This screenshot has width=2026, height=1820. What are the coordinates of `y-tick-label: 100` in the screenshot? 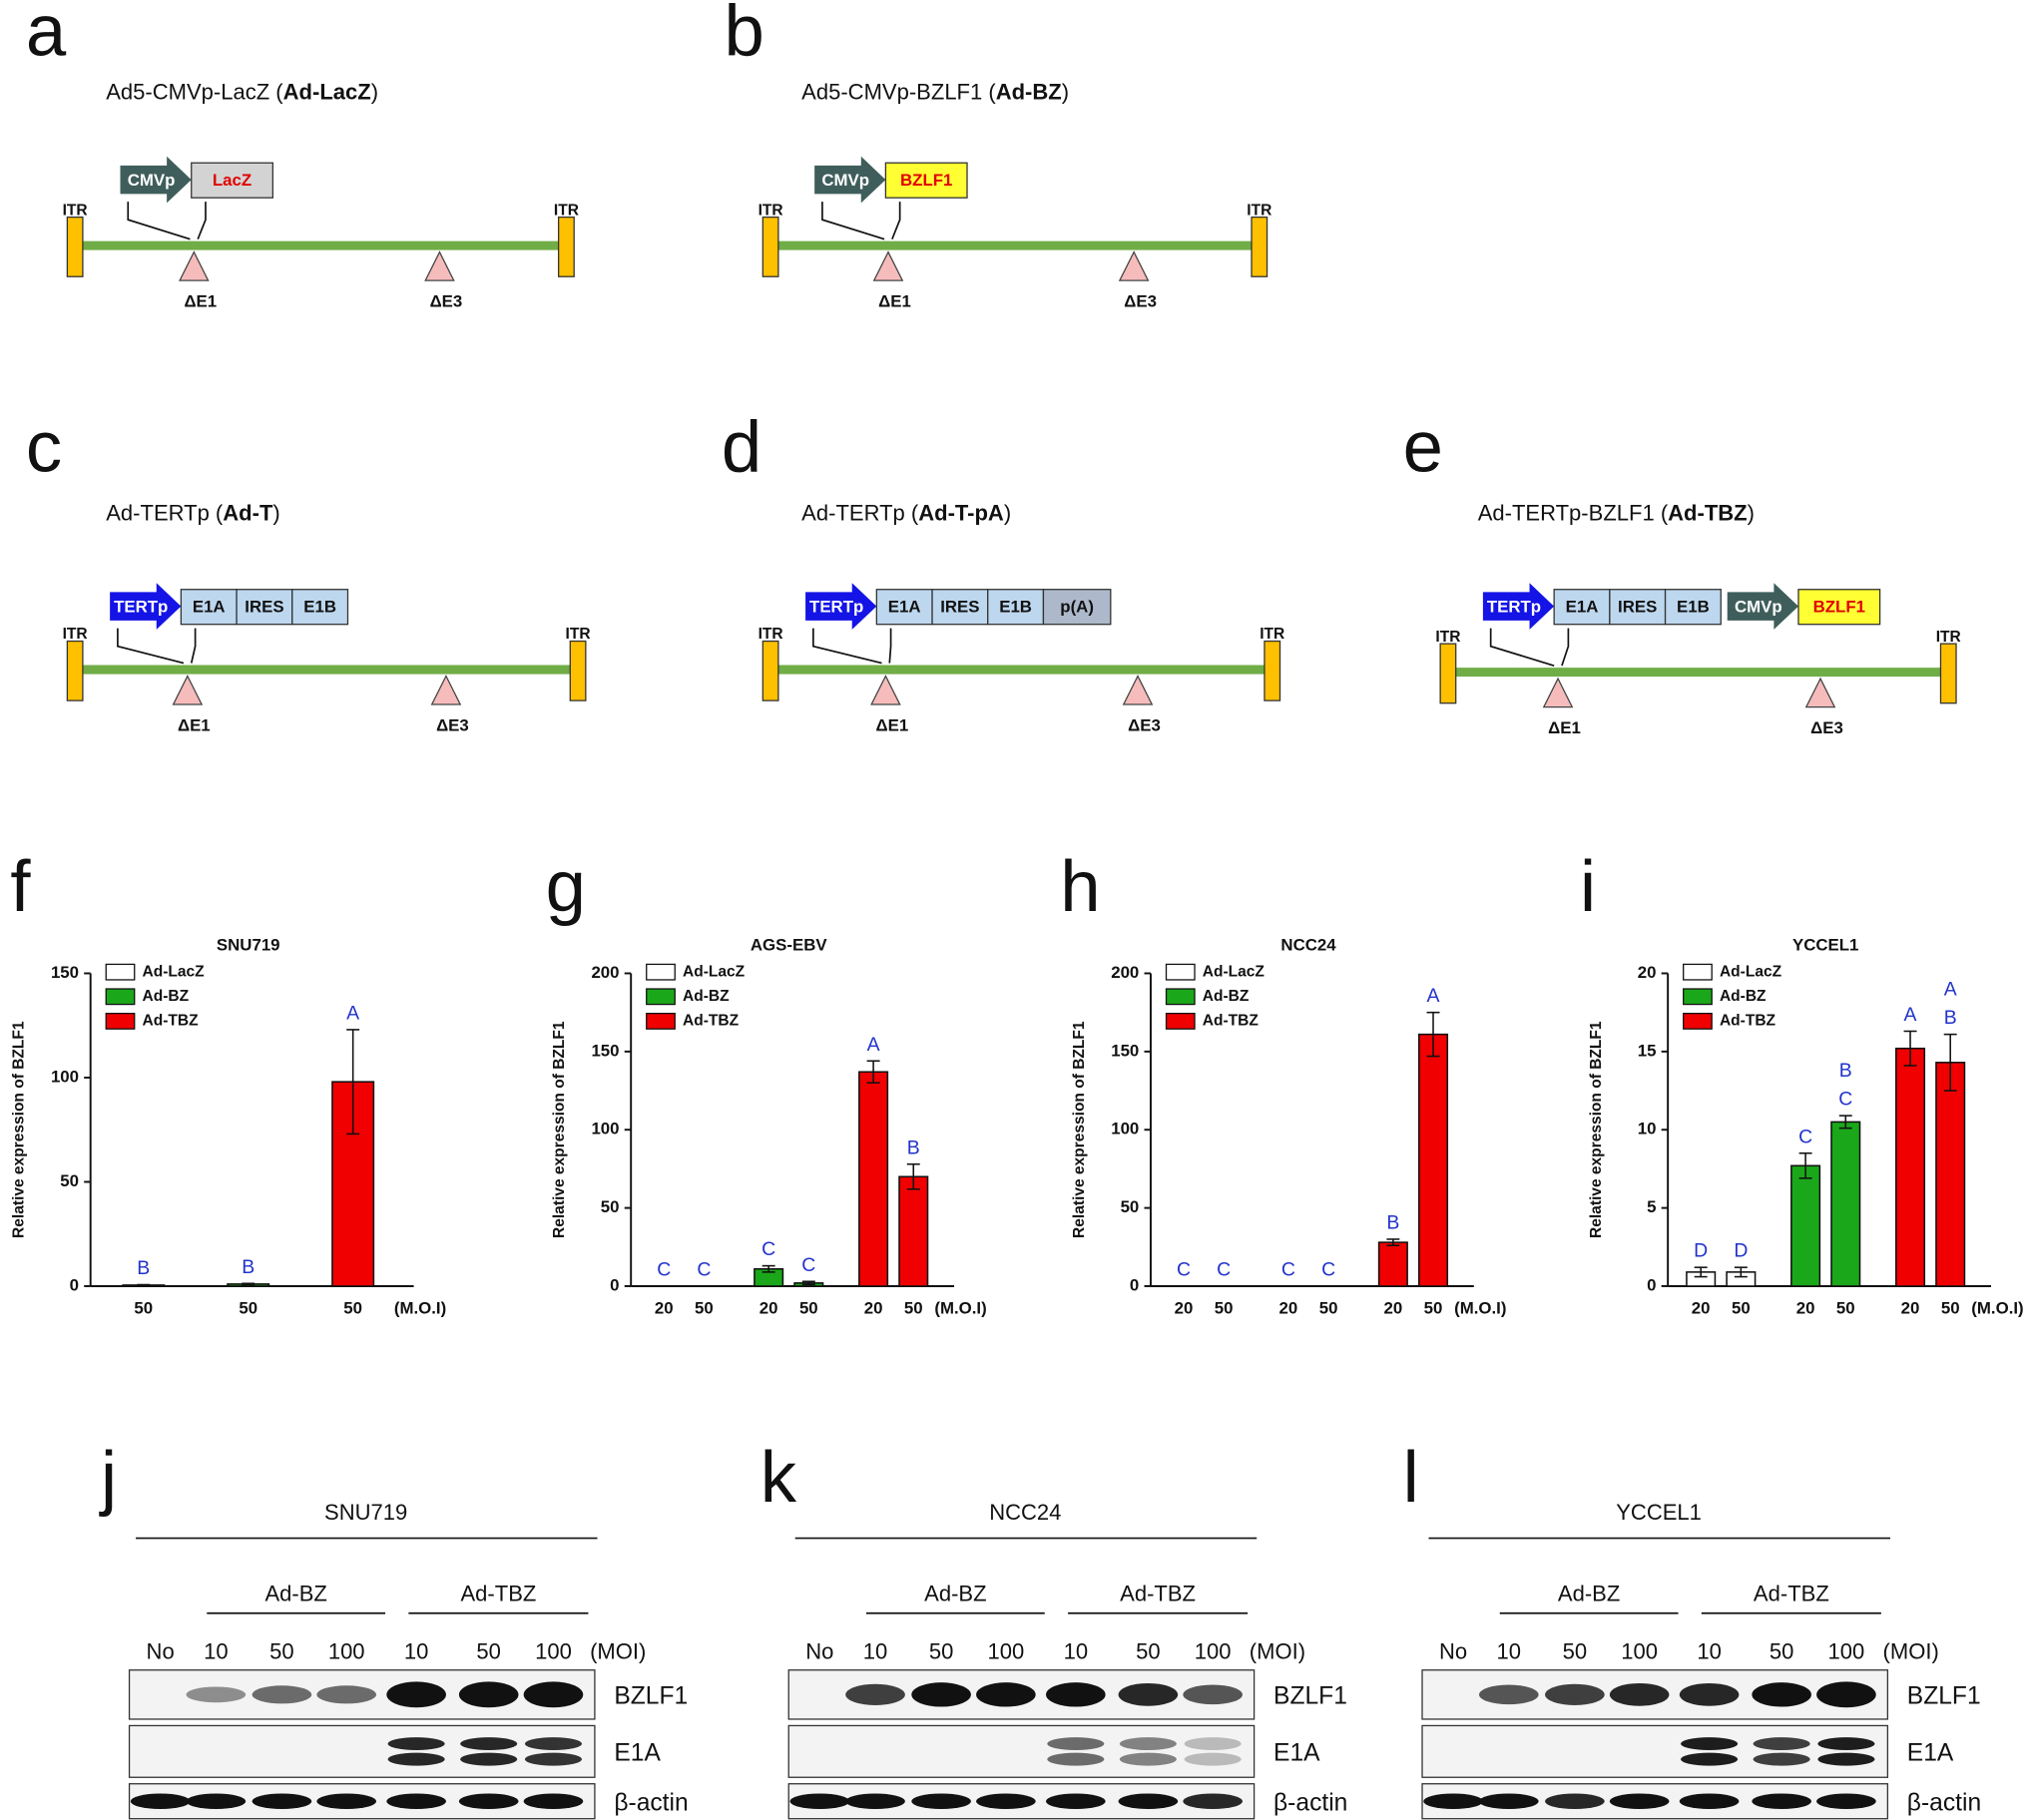 It's located at (605, 1129).